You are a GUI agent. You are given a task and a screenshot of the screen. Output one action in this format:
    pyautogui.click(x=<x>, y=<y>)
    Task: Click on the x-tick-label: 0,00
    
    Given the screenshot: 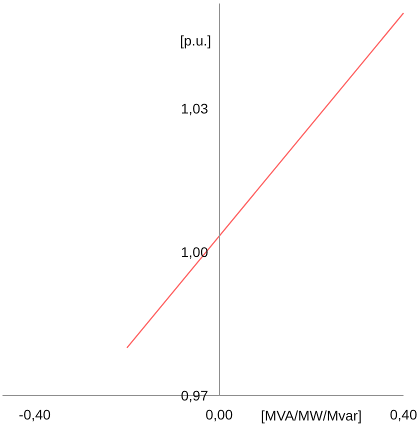 What is the action you would take?
    pyautogui.click(x=219, y=414)
    